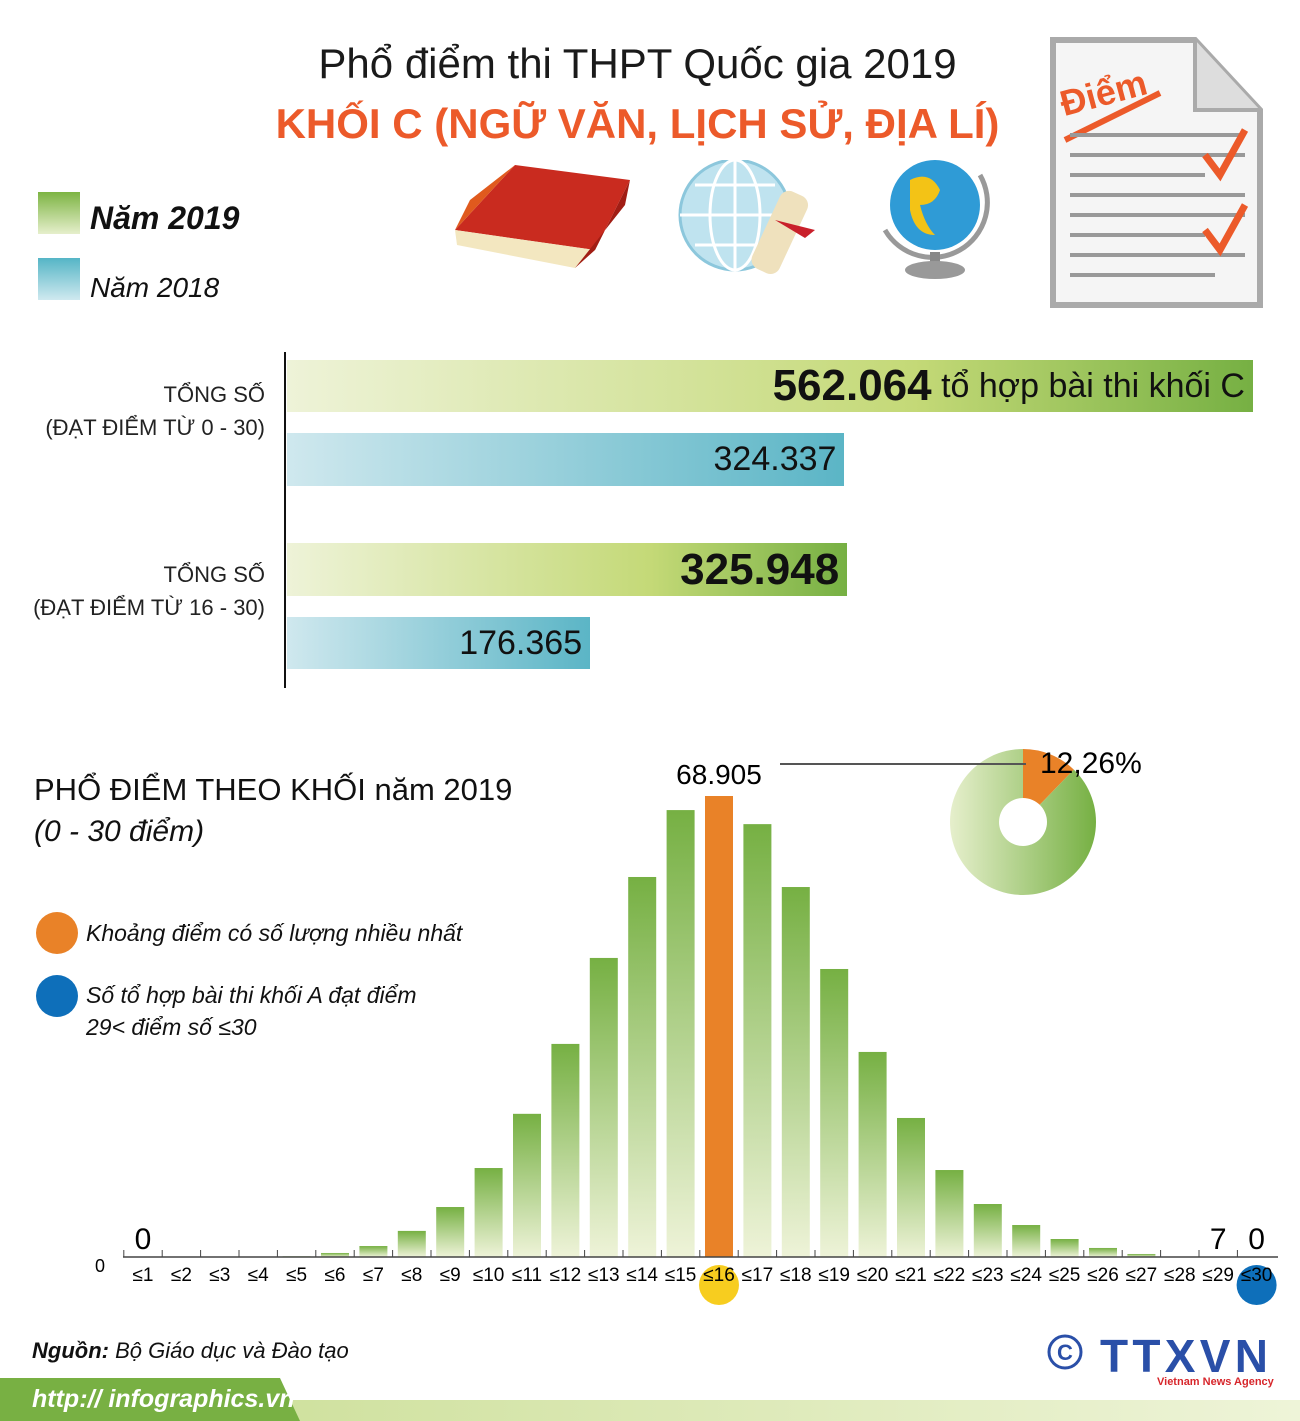 This screenshot has height=1421, width=1300. What do you see at coordinates (770, 386) in the screenshot?
I see `hbar-total-2019: 562.064 tổ hợp bài thi khối C` at bounding box center [770, 386].